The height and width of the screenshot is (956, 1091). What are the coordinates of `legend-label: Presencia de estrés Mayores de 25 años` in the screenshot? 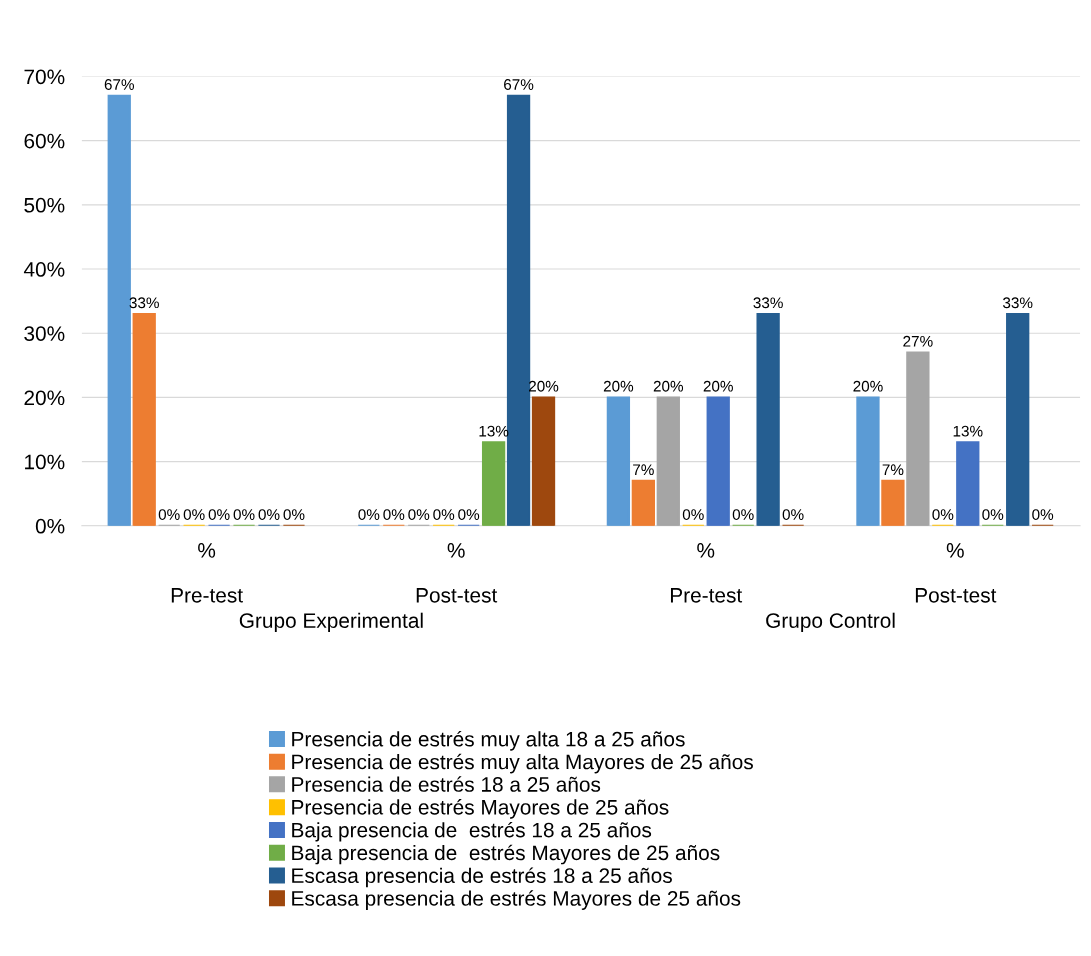 It's located at (480, 809).